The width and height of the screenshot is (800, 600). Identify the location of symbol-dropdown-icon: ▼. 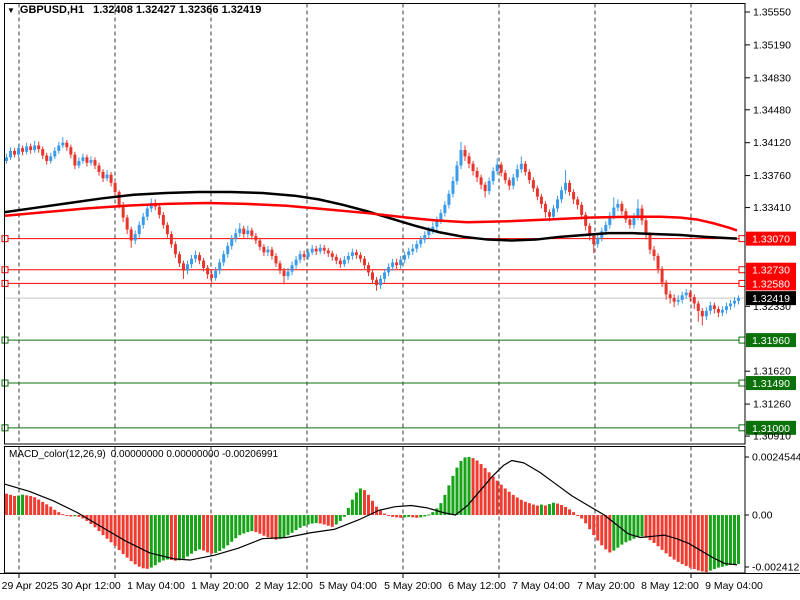
(11, 10).